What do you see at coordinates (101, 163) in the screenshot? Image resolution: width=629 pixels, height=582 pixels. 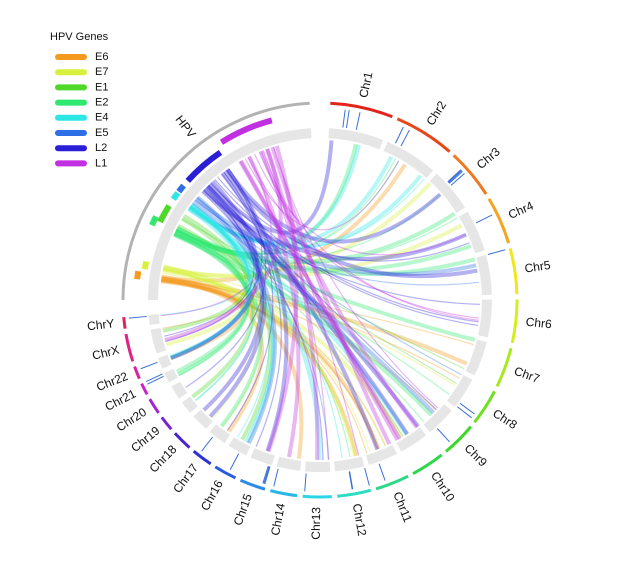 I see `legend-label: L1` at bounding box center [101, 163].